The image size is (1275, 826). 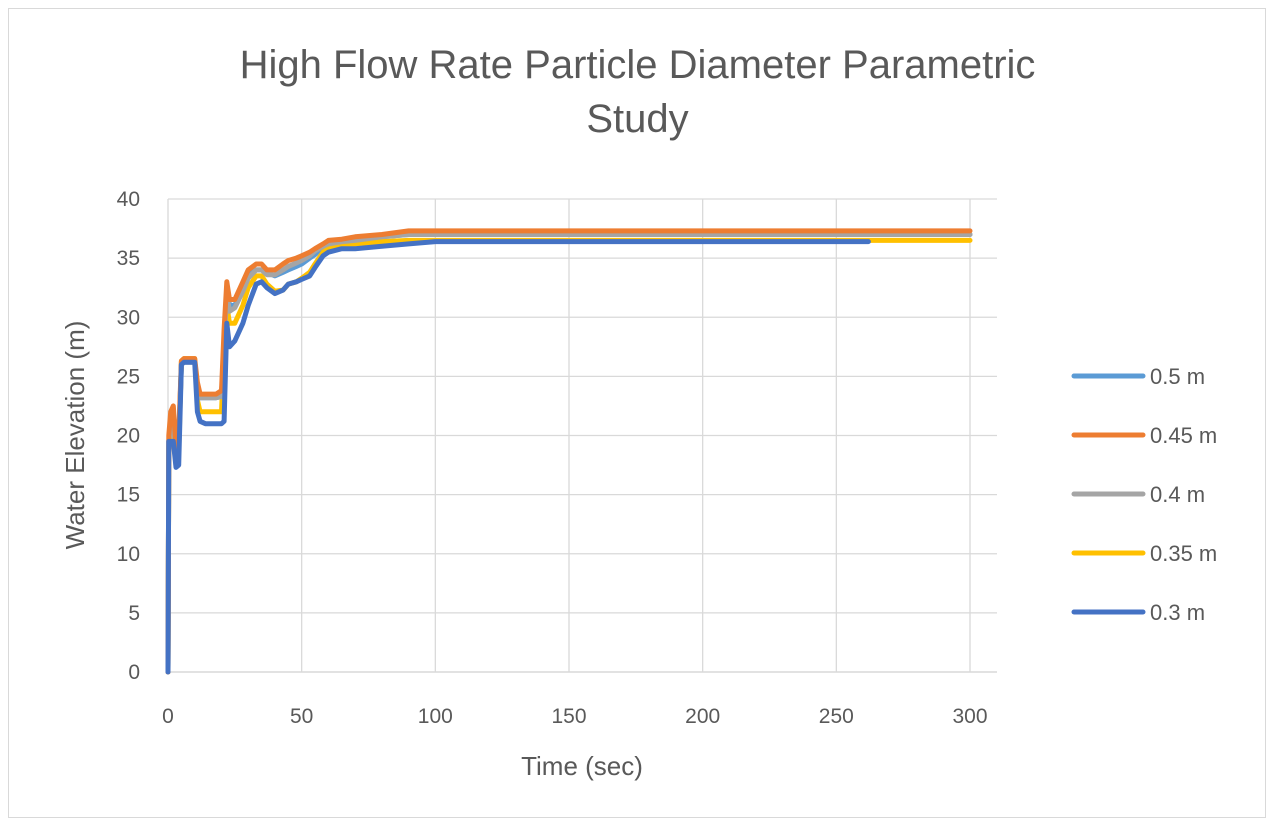 What do you see at coordinates (836, 716) in the screenshot?
I see `x-tick-label: 250` at bounding box center [836, 716].